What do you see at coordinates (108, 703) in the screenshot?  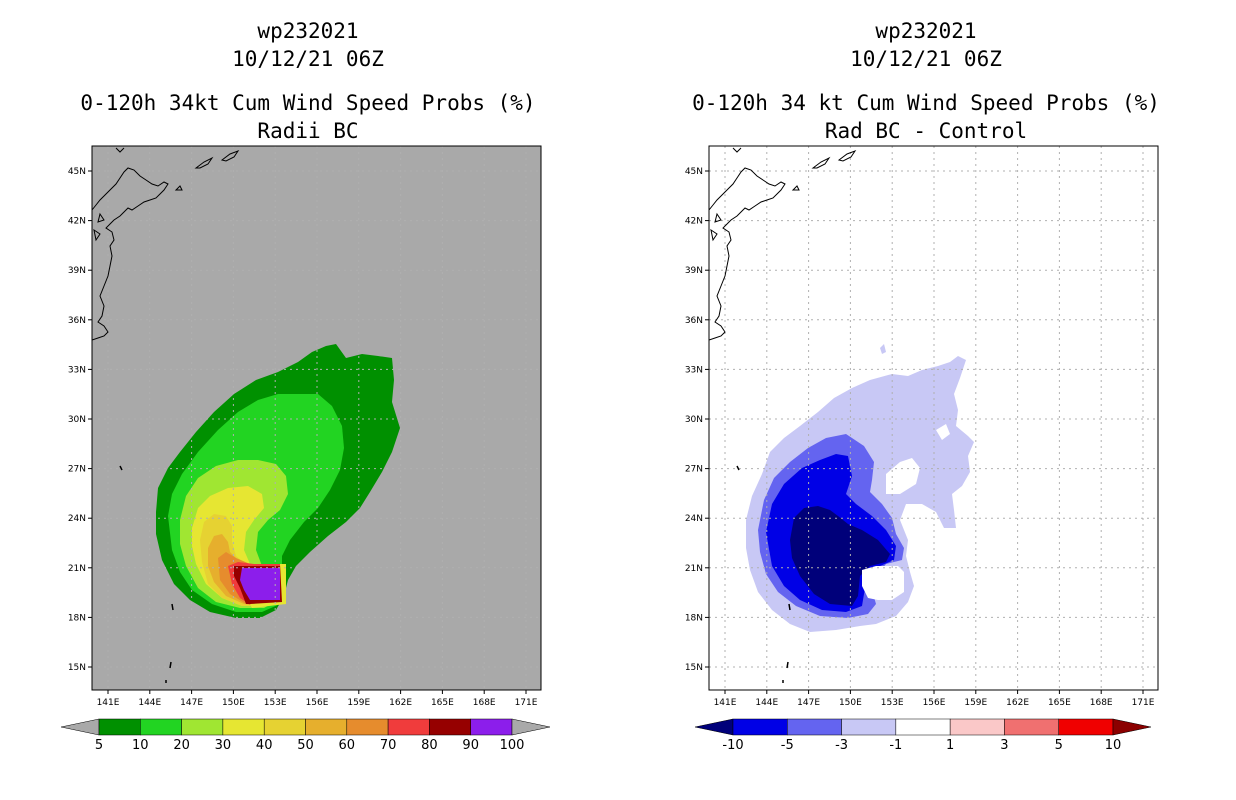 I see `left-lon-label: 141E` at bounding box center [108, 703].